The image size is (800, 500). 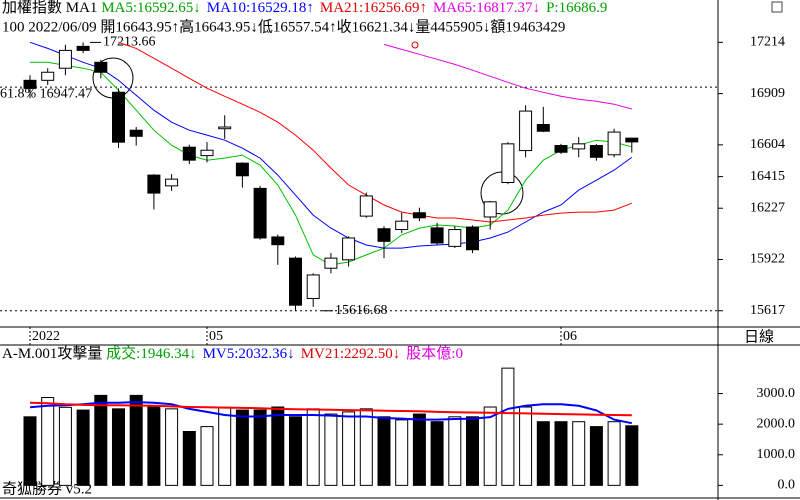 I want to click on y-tick-label: 15922, so click(x=767, y=259).